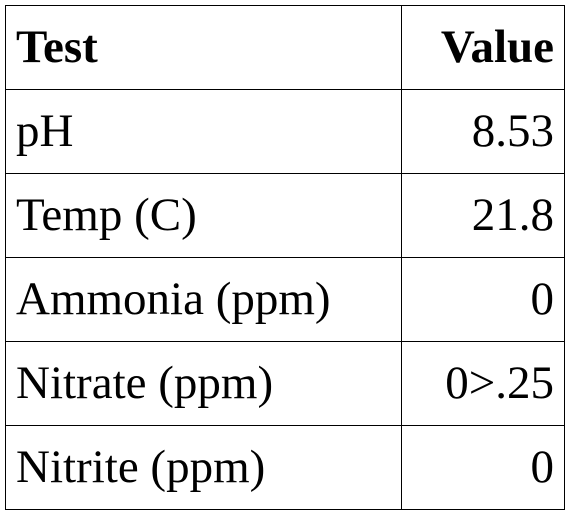  I want to click on test-name-cell: Temp (C), so click(203, 215).